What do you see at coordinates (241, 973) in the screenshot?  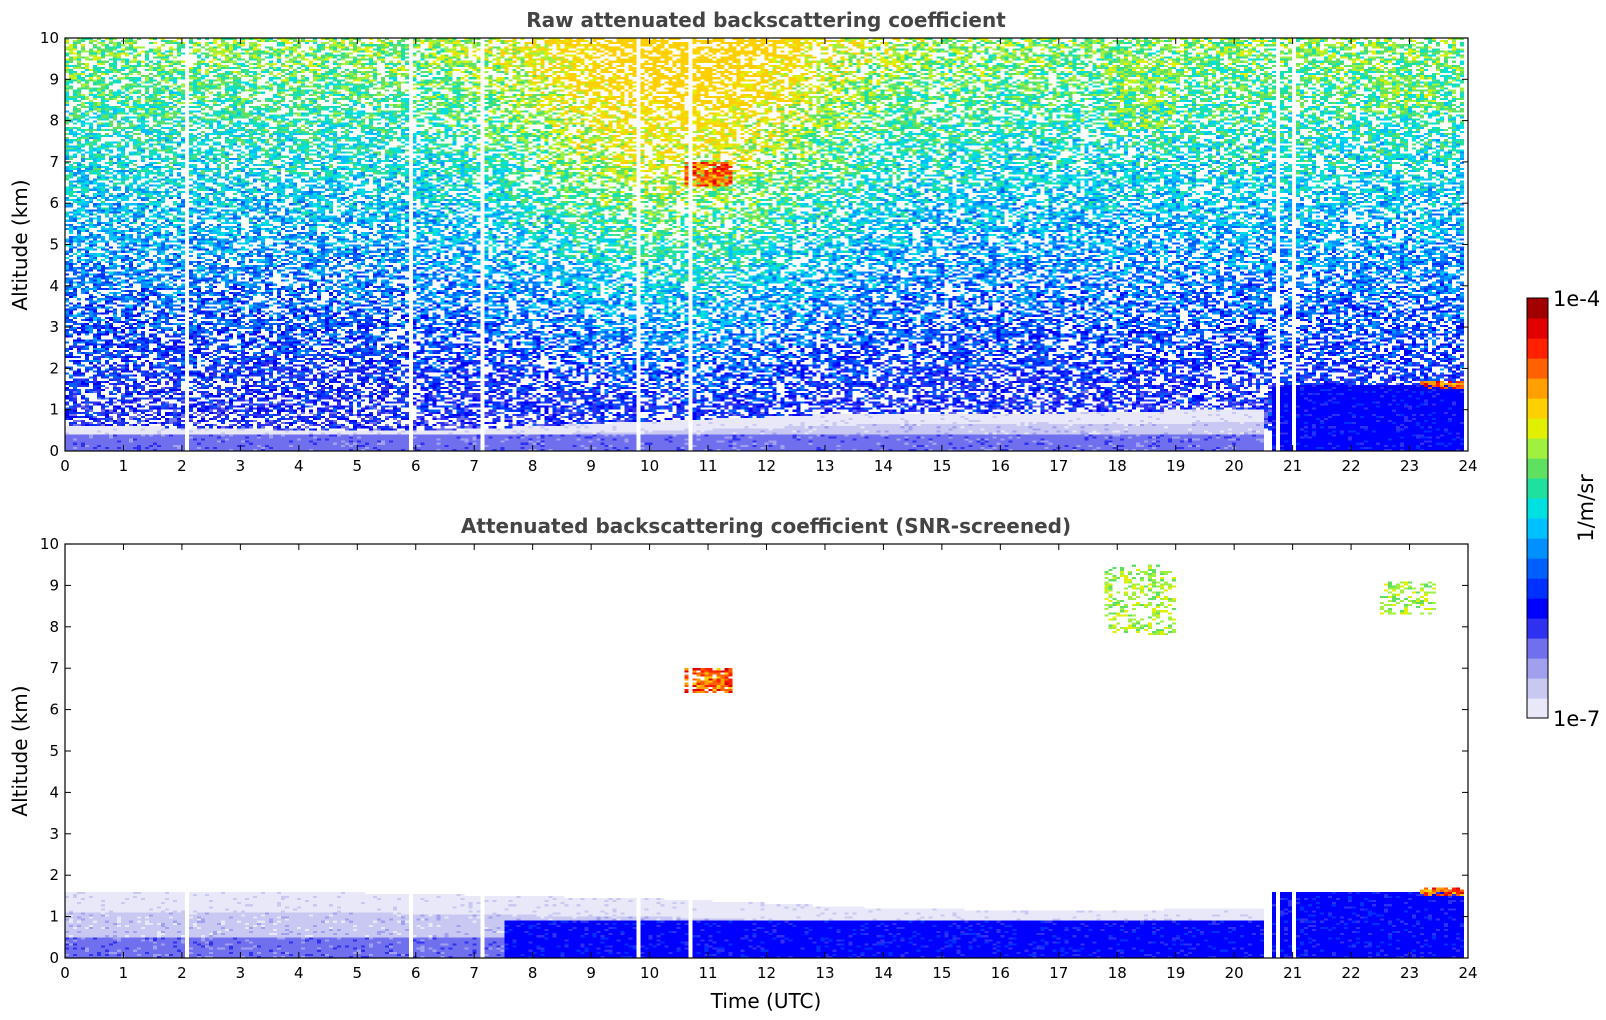 I see `x-tick-label: 3` at bounding box center [241, 973].